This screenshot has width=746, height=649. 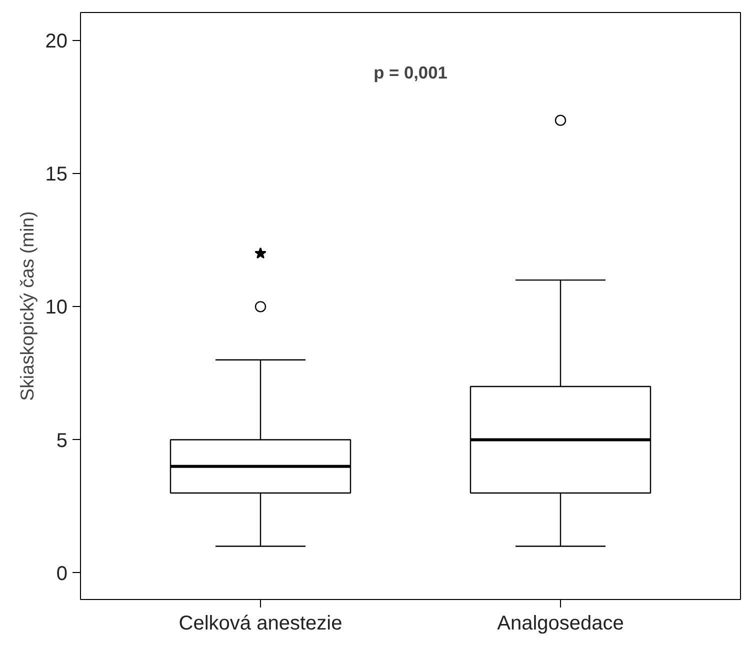 What do you see at coordinates (260, 623) in the screenshot?
I see `x-tick-label: Celková anestezie` at bounding box center [260, 623].